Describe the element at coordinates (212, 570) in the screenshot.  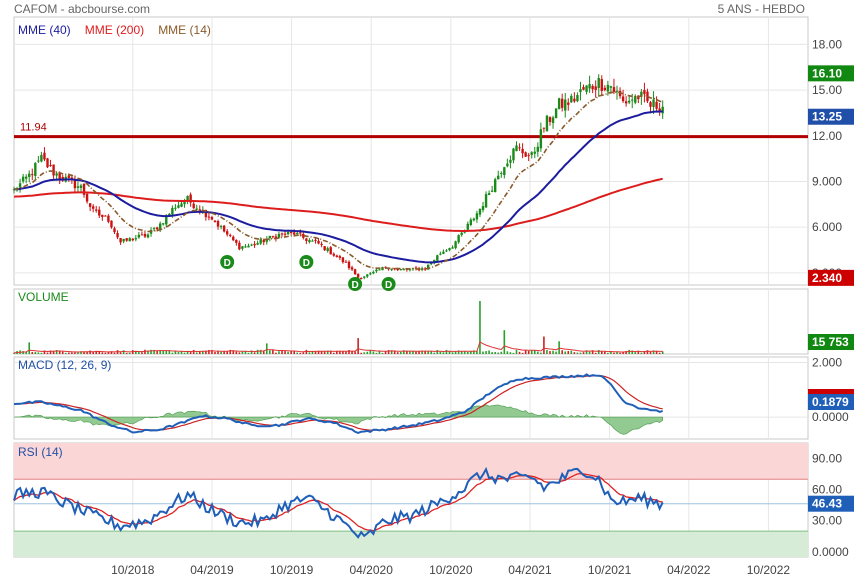
I see `x-tick-label: 04/2019` at that location.